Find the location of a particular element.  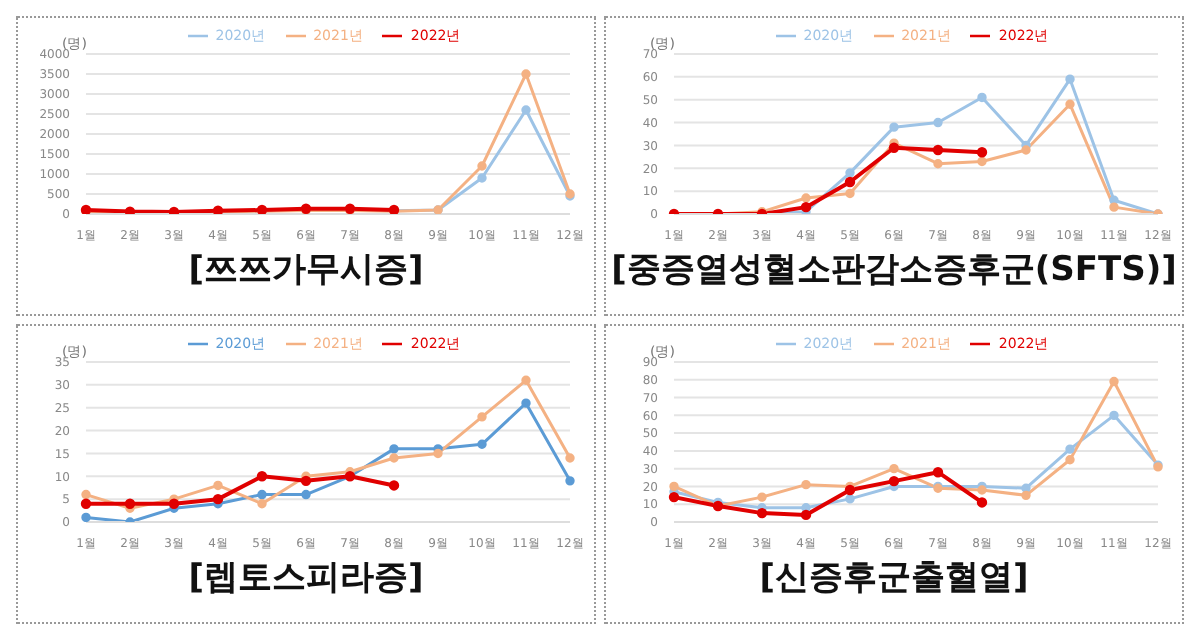

text: [쯔쯔가무시증] is located at coordinates (306, 270).